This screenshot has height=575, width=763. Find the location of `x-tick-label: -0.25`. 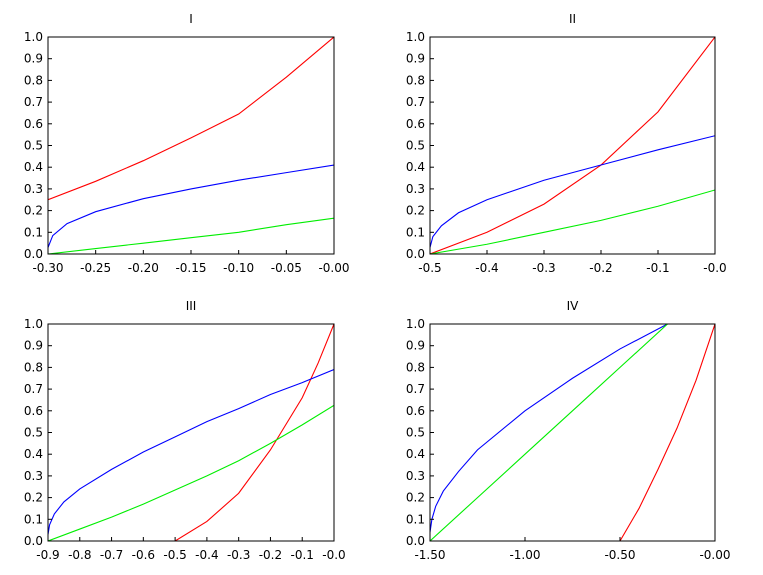

x-tick-label: -0.25 is located at coordinates (95, 268).